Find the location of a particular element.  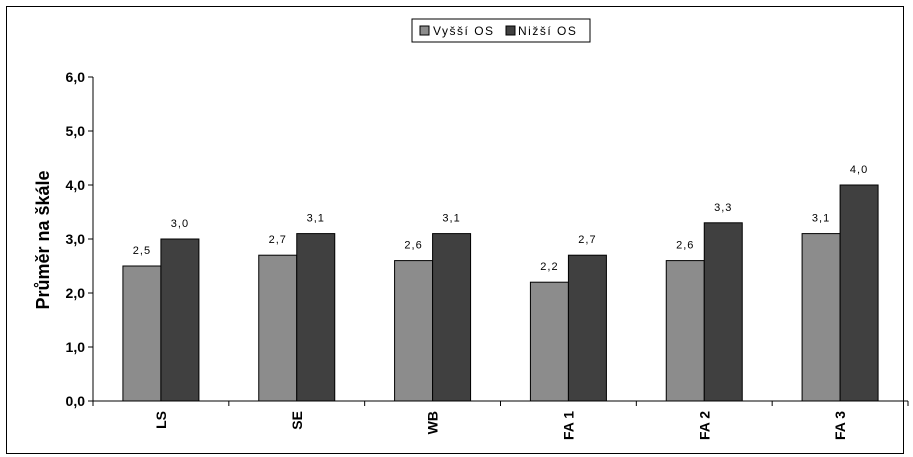

legend-box is located at coordinates (501, 30).